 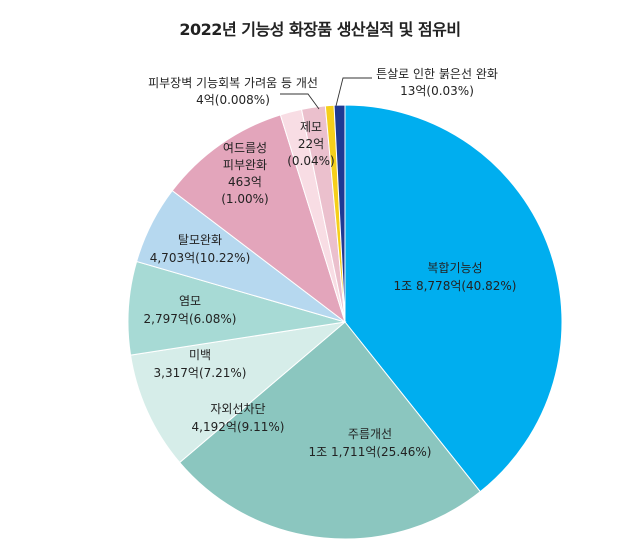 What do you see at coordinates (238, 427) in the screenshot?
I see `label-uv-line-1: 4,192억(9.11%)` at bounding box center [238, 427].